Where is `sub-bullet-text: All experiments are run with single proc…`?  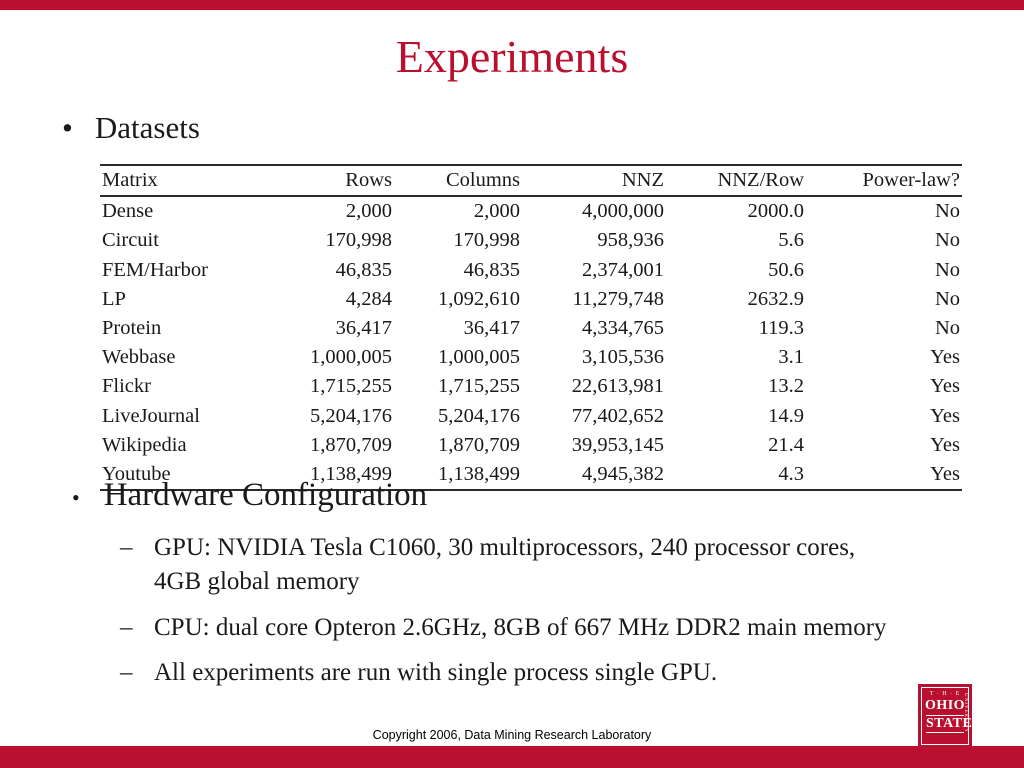
sub-bullet-text: All experiments are run with single proc… is located at coordinates (436, 673).